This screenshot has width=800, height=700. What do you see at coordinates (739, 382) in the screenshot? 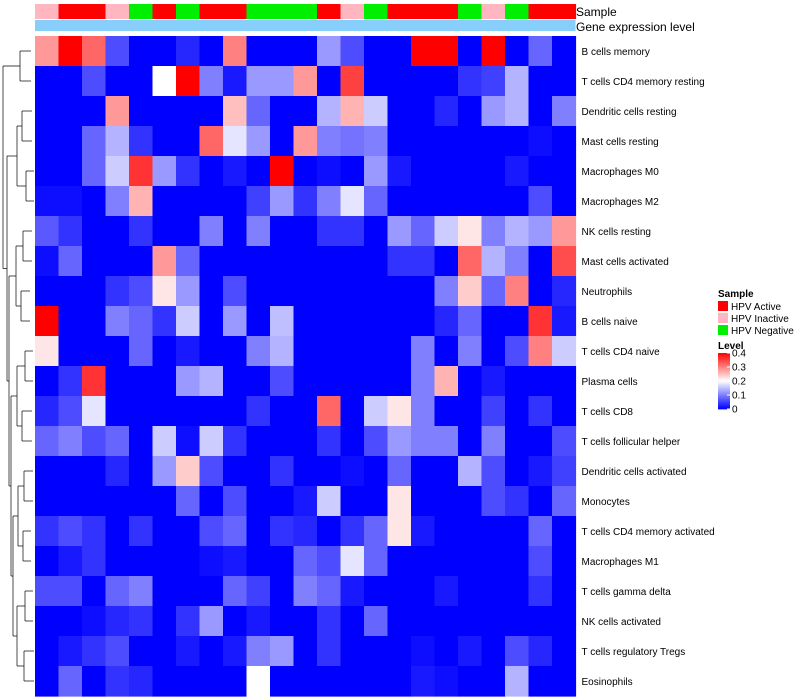
I see `level-scale-label: 0.2` at bounding box center [739, 382].